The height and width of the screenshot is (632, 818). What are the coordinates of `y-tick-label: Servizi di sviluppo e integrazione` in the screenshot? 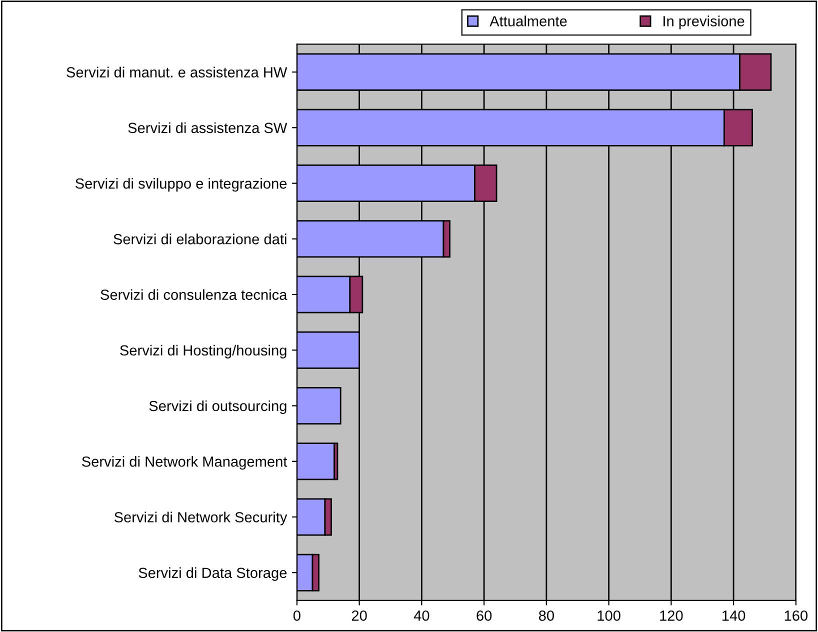 It's located at (181, 185).